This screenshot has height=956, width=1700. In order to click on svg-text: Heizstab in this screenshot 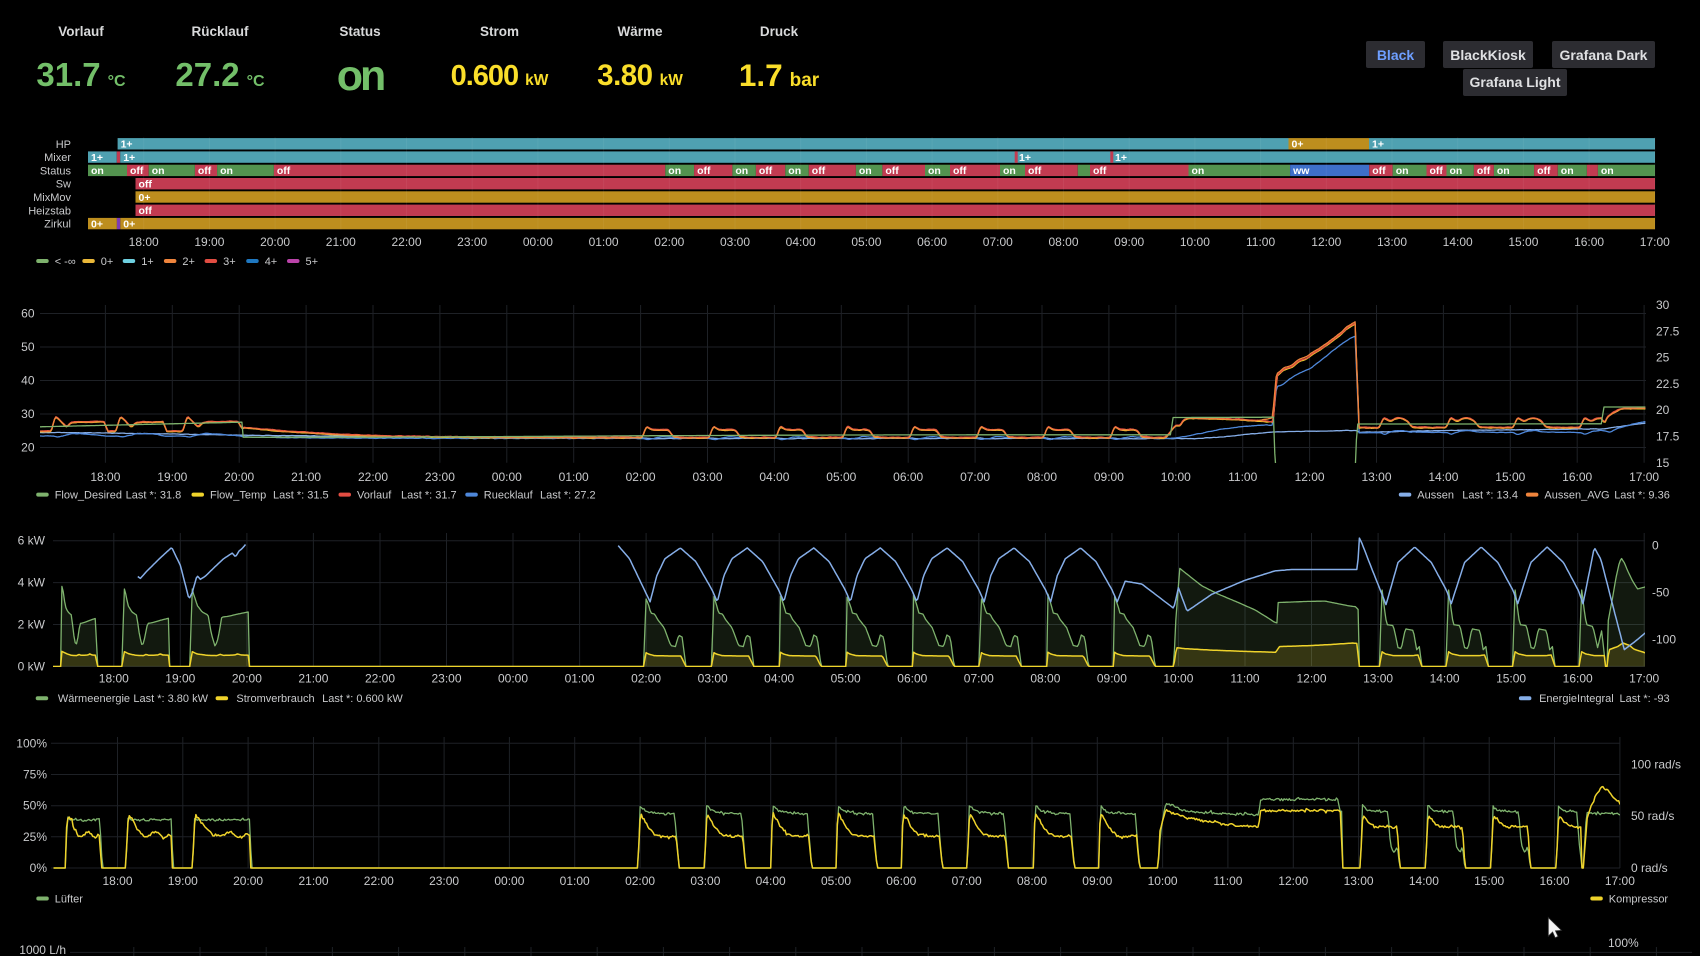, I will do `click(49, 211)`.